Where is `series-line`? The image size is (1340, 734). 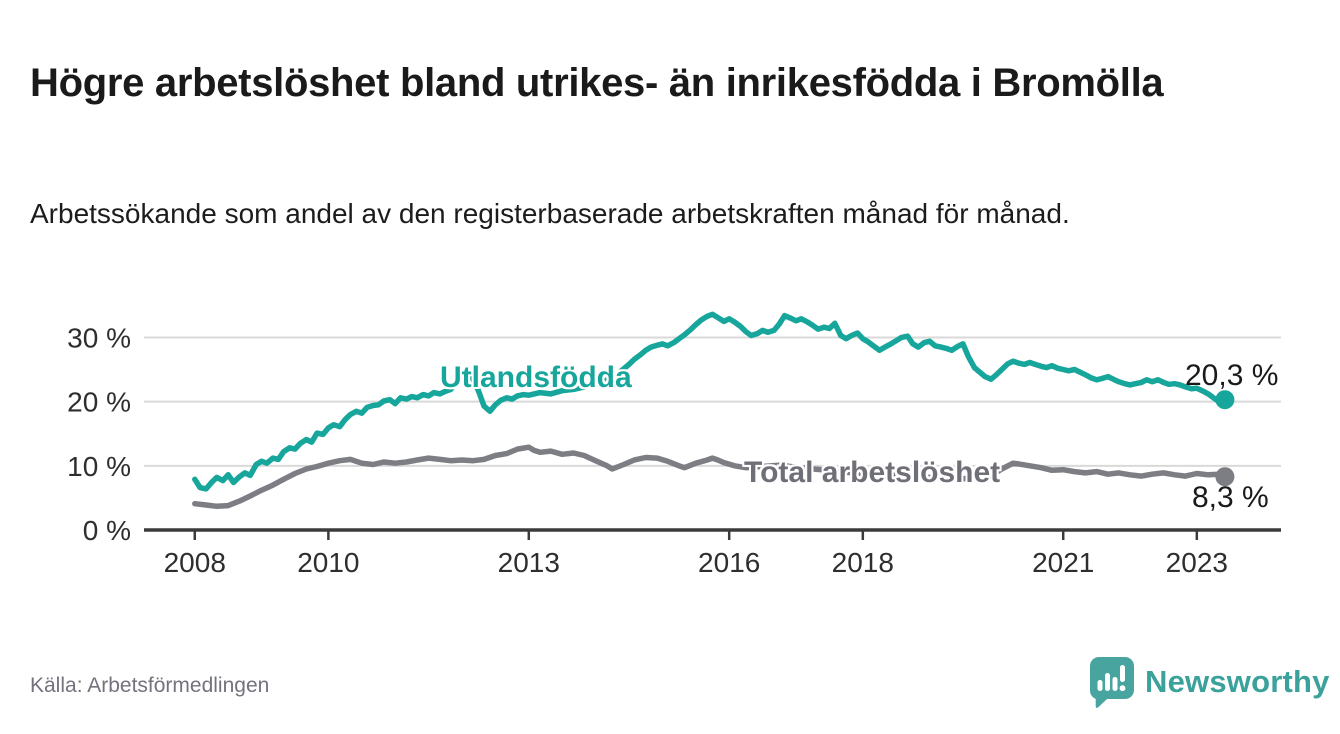
series-line is located at coordinates (710, 477).